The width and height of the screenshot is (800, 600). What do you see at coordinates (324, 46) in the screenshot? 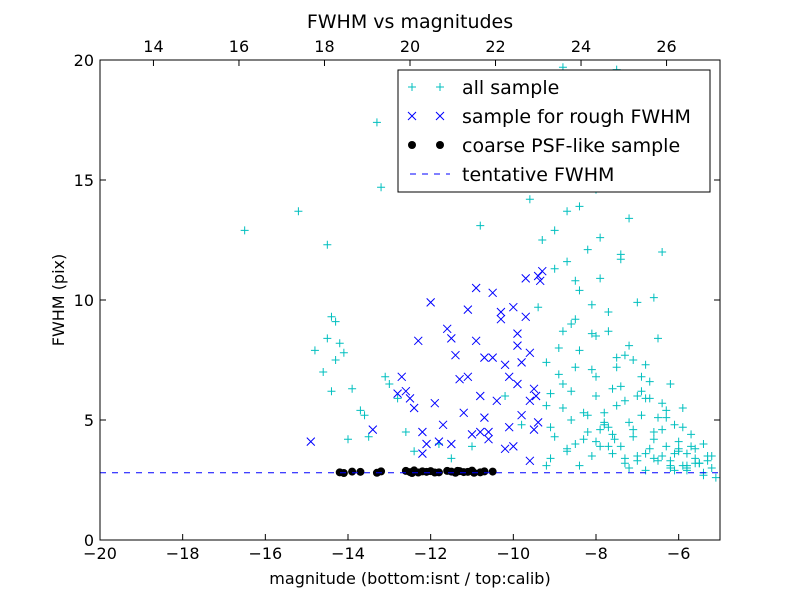
I see `top-x-tick-label: 18` at bounding box center [324, 46].